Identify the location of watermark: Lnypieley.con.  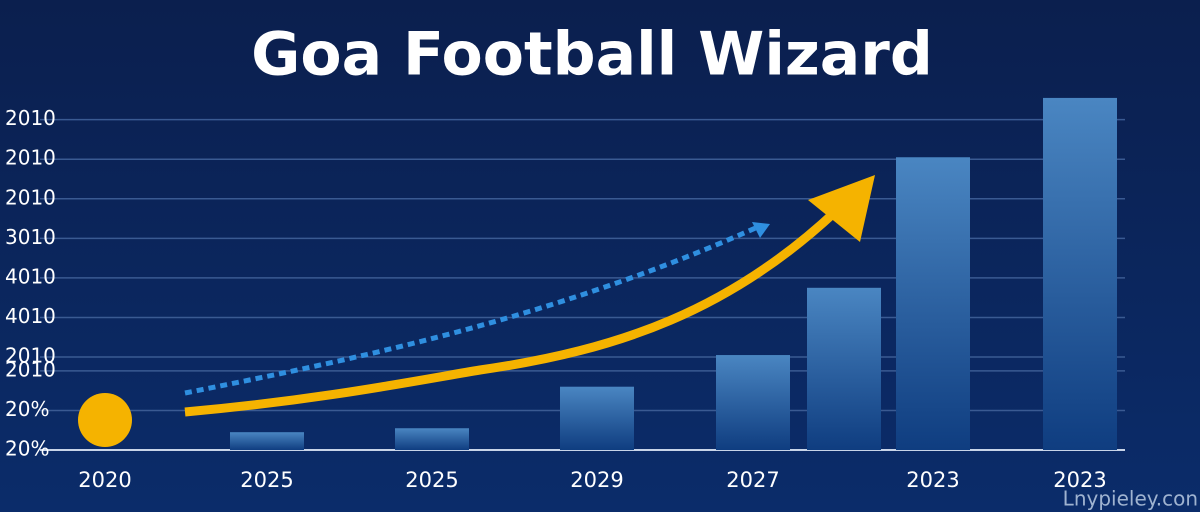
(1130, 499).